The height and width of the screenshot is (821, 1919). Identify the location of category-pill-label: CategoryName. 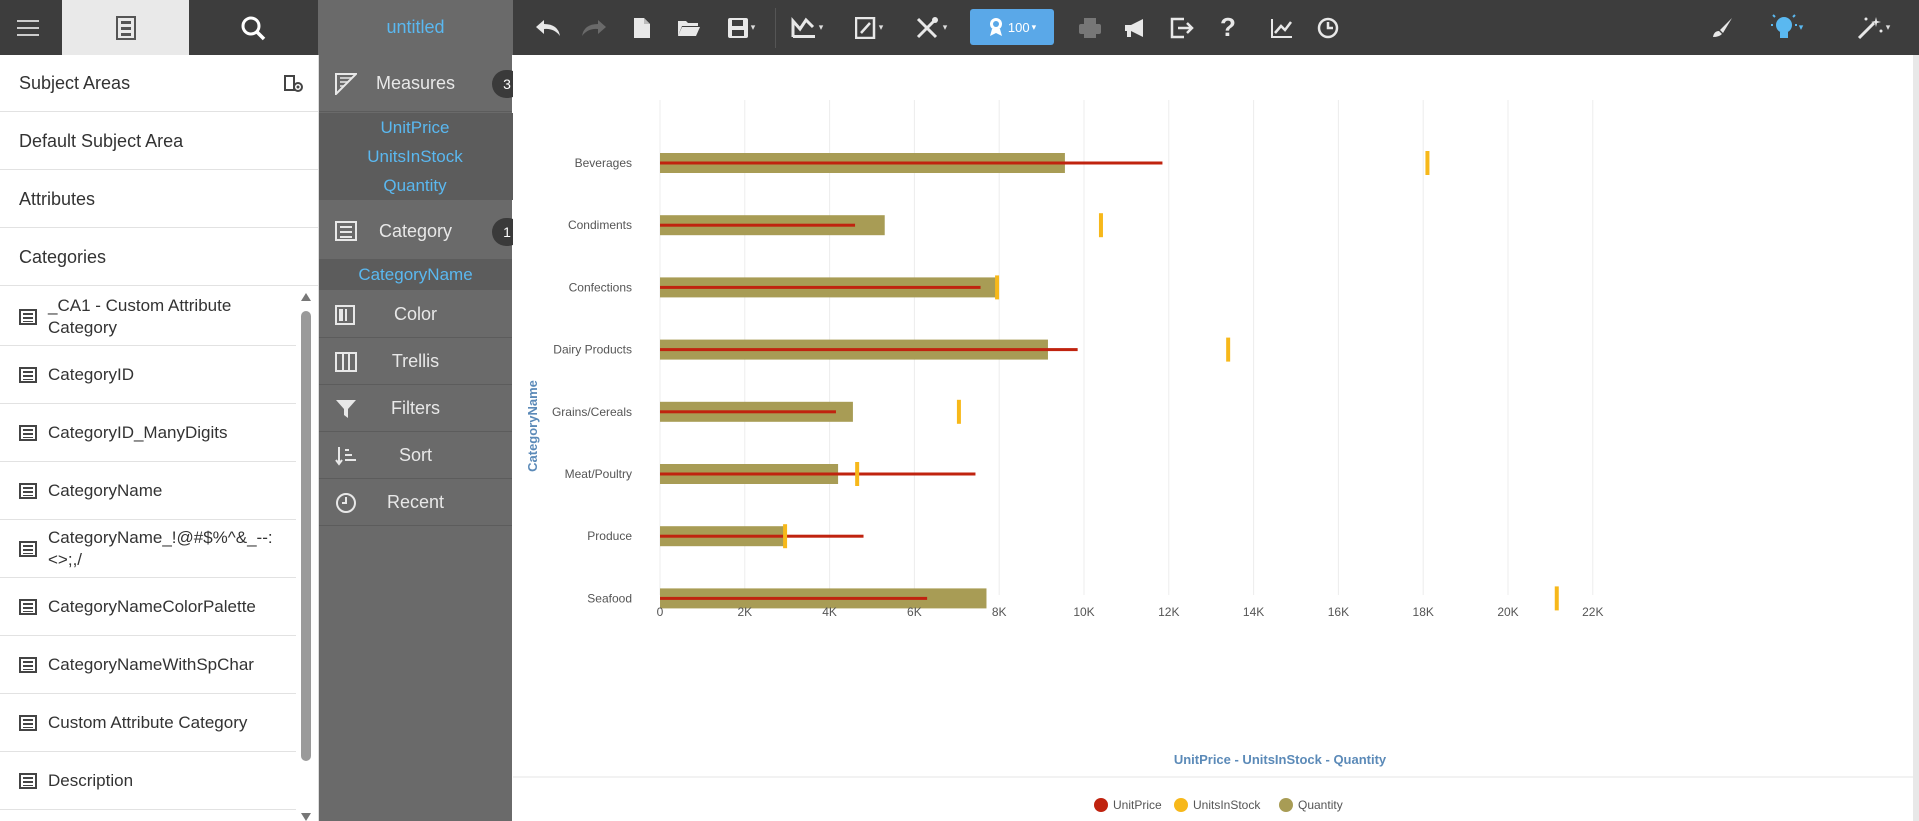
(415, 274).